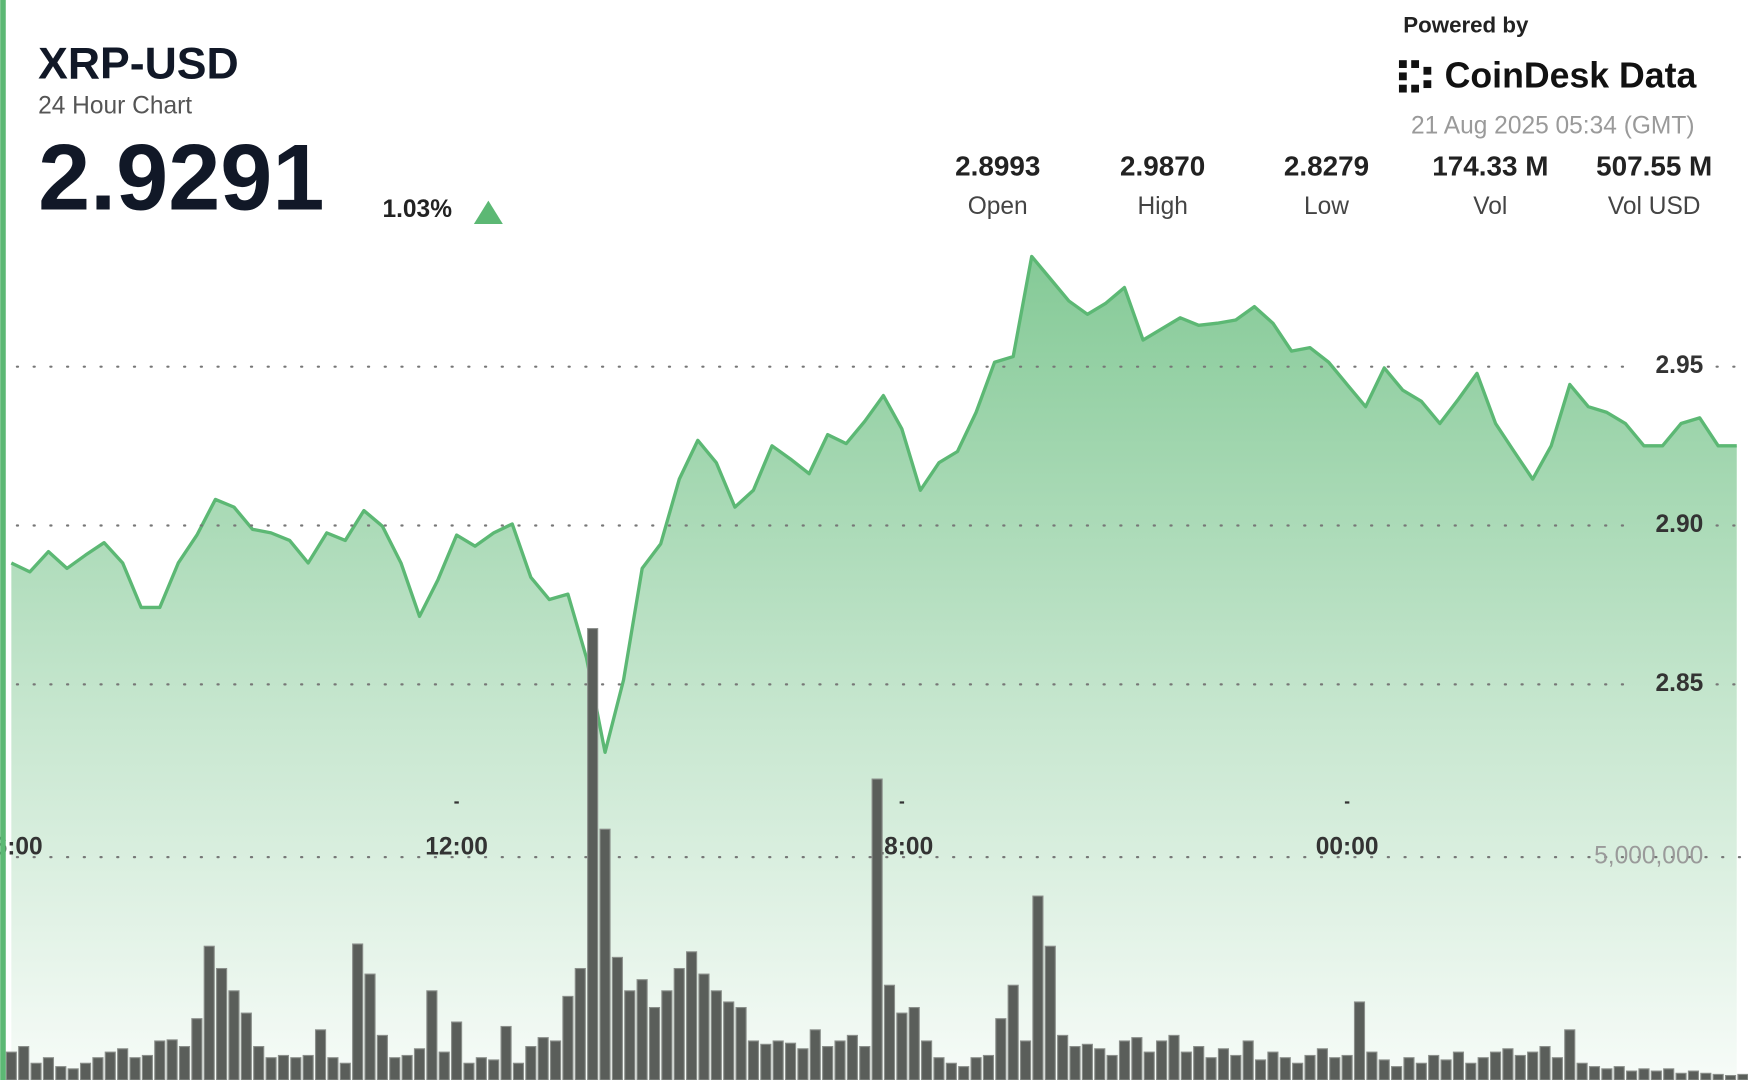  What do you see at coordinates (488, 212) in the screenshot?
I see `up-arrow` at bounding box center [488, 212].